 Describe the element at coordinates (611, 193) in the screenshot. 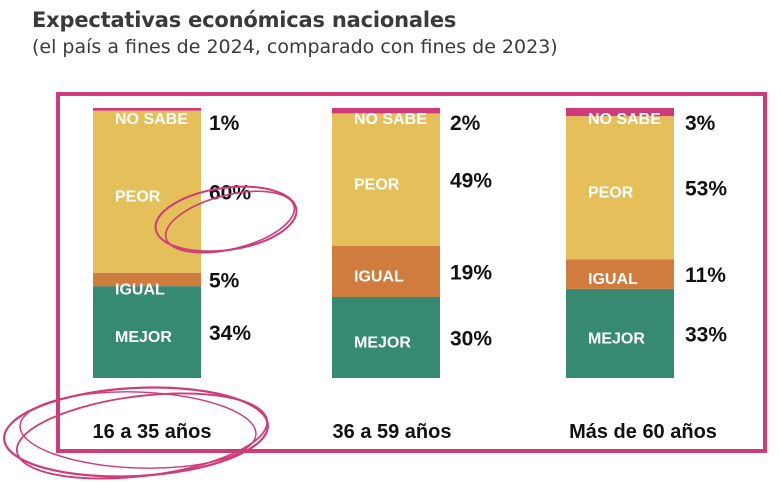

I see `segment-label-peor-mas-de-60-anos: PEOR` at that location.